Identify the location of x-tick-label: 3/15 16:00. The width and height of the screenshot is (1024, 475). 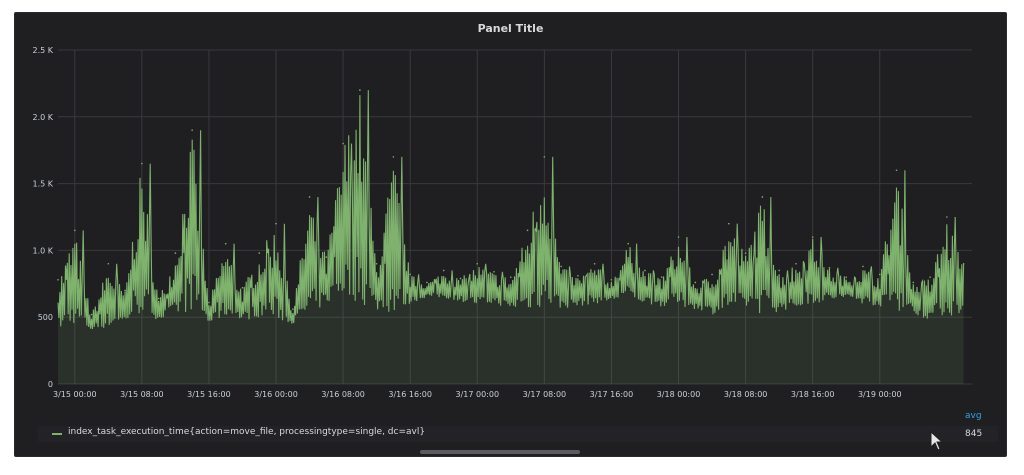
(209, 394).